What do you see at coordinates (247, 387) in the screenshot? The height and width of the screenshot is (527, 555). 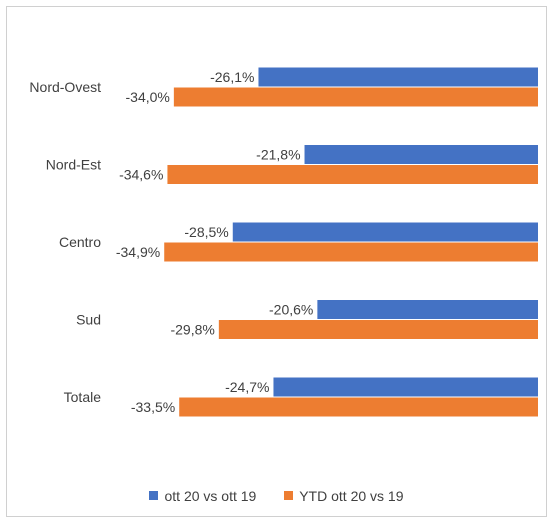 I see `data-label-series-1-totale: -24,7%` at bounding box center [247, 387].